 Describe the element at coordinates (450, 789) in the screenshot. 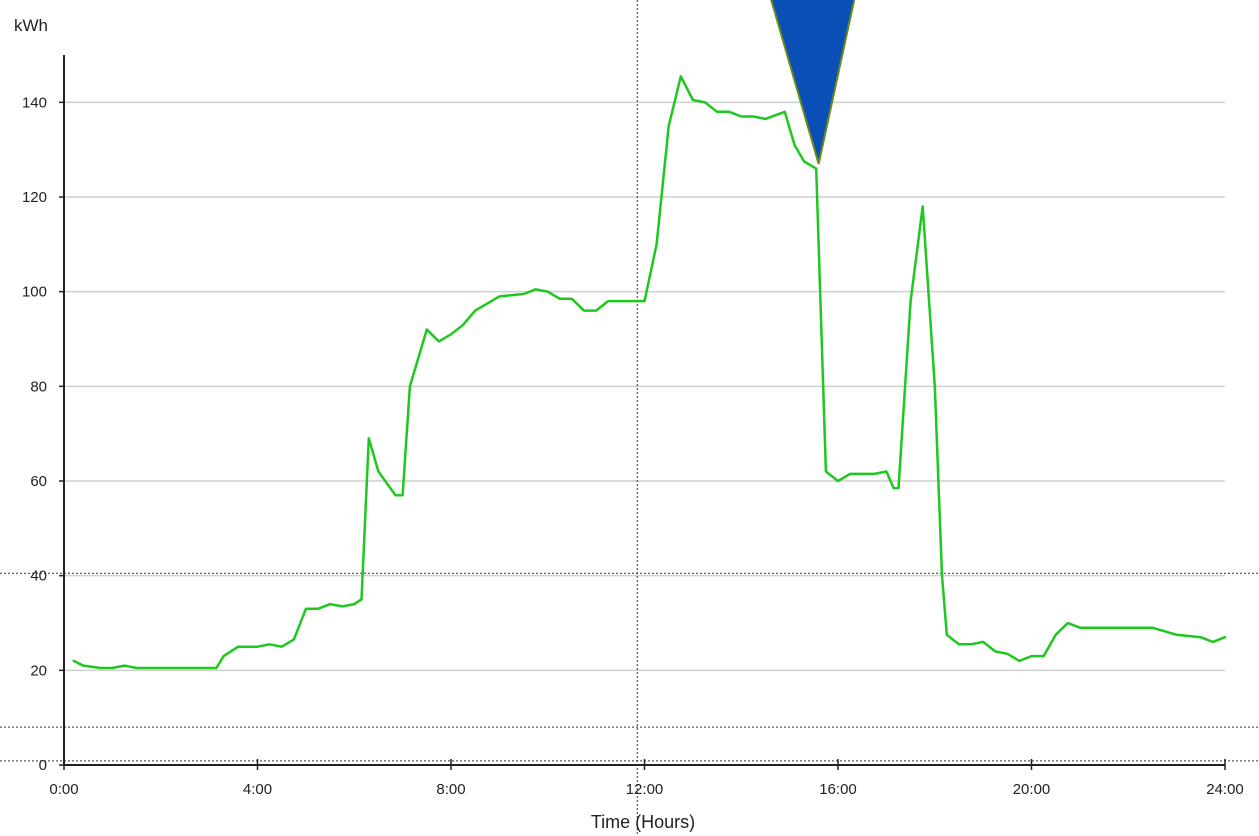

I see `x-tick-label: 8:00` at that location.